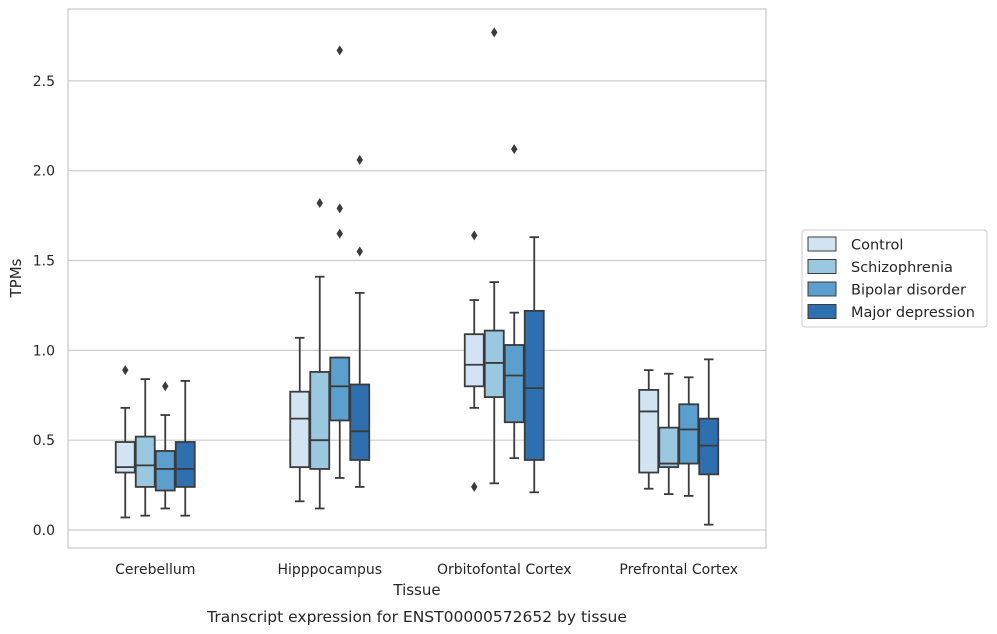 The width and height of the screenshot is (997, 634). Describe the element at coordinates (416, 590) in the screenshot. I see `x-axis-label: Tissue` at that location.